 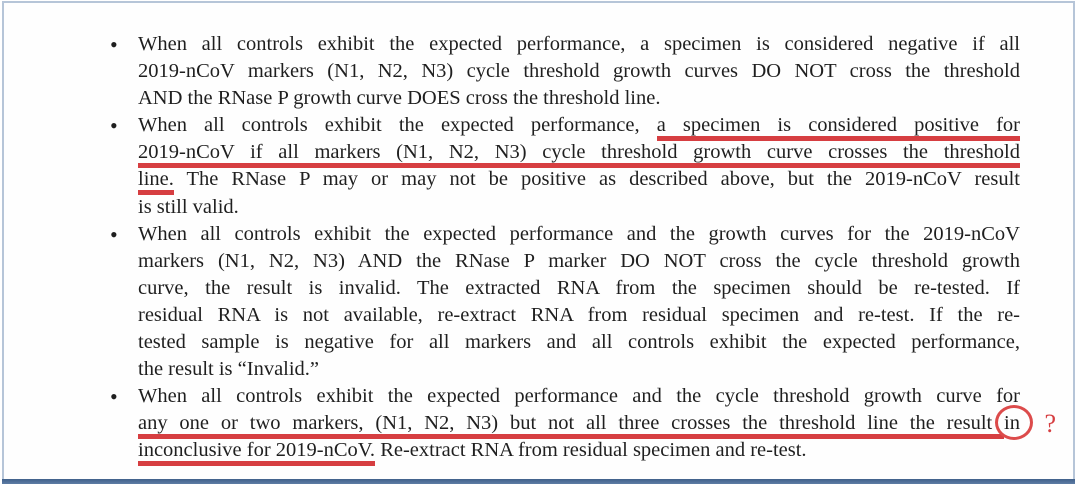 What do you see at coordinates (579, 369) in the screenshot?
I see `text-line: the result is “Invalid.”` at bounding box center [579, 369].